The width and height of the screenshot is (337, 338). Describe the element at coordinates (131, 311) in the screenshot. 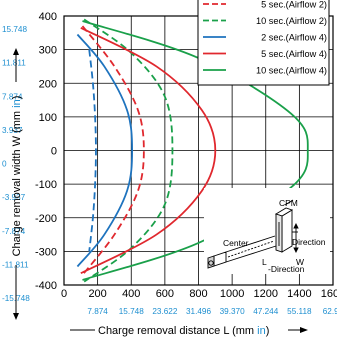

I see `x-tick-label-in: 15.748` at that location.